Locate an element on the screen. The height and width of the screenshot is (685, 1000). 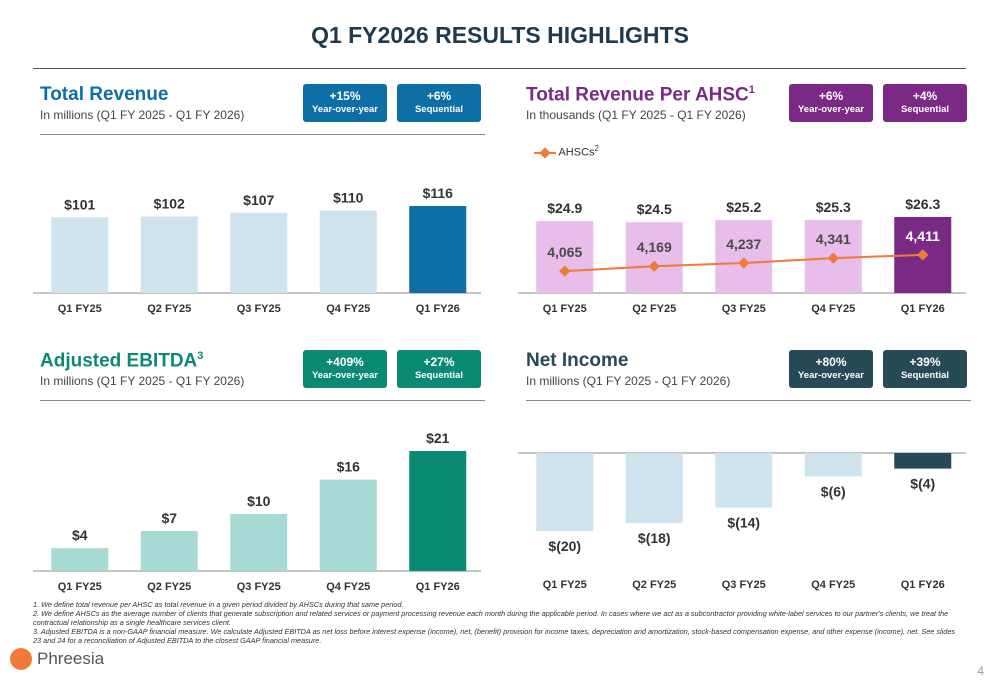
yoy-badge: +409% Year-over-year is located at coordinates (345, 369).